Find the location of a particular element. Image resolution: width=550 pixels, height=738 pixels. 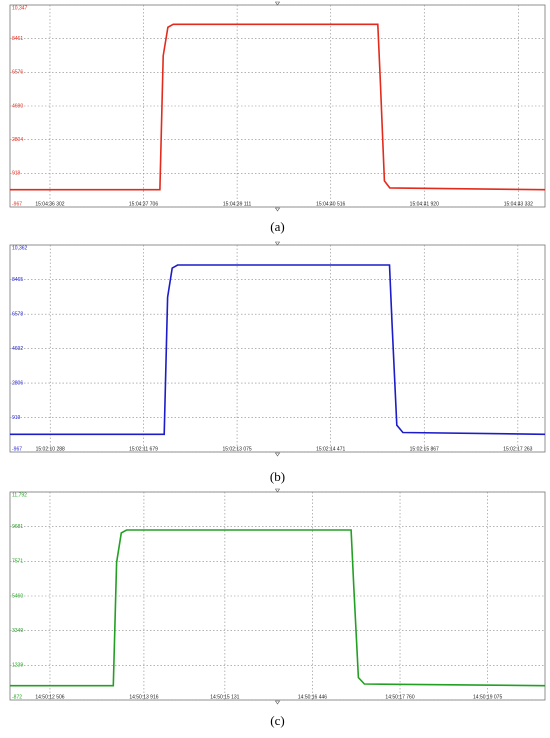

x-tick-label: 15:02:17 263 is located at coordinates (517, 449).